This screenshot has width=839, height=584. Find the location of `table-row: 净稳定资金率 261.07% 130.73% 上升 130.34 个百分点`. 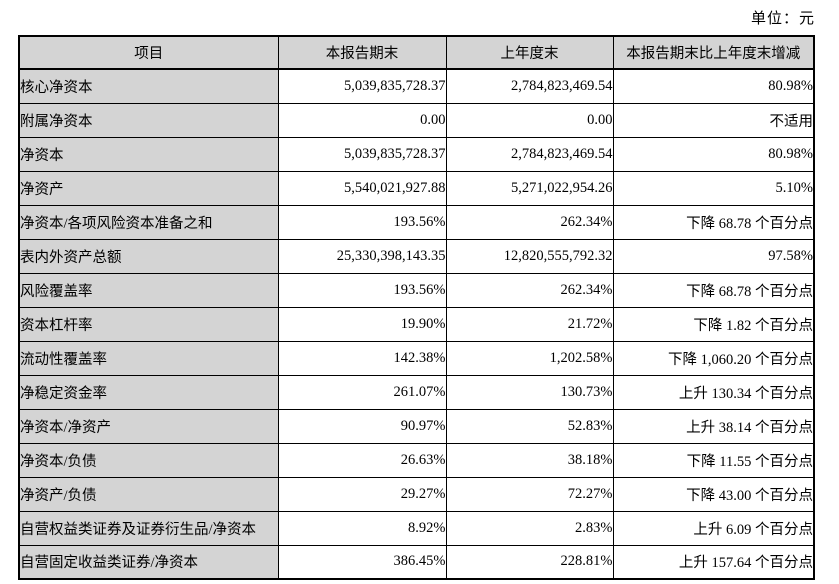

table-row: 净稳定资金率 261.07% 130.73% 上升 130.34 个百分点 is located at coordinates (416, 392).